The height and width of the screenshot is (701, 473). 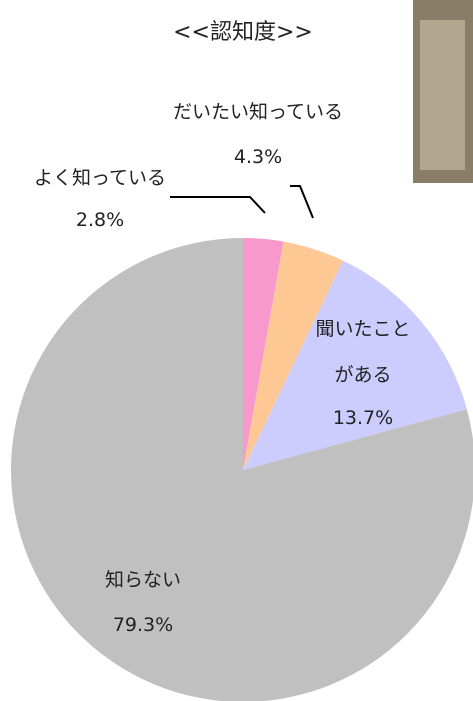 What do you see at coordinates (363, 418) in the screenshot?
I see `value-label: 13.7%` at bounding box center [363, 418].